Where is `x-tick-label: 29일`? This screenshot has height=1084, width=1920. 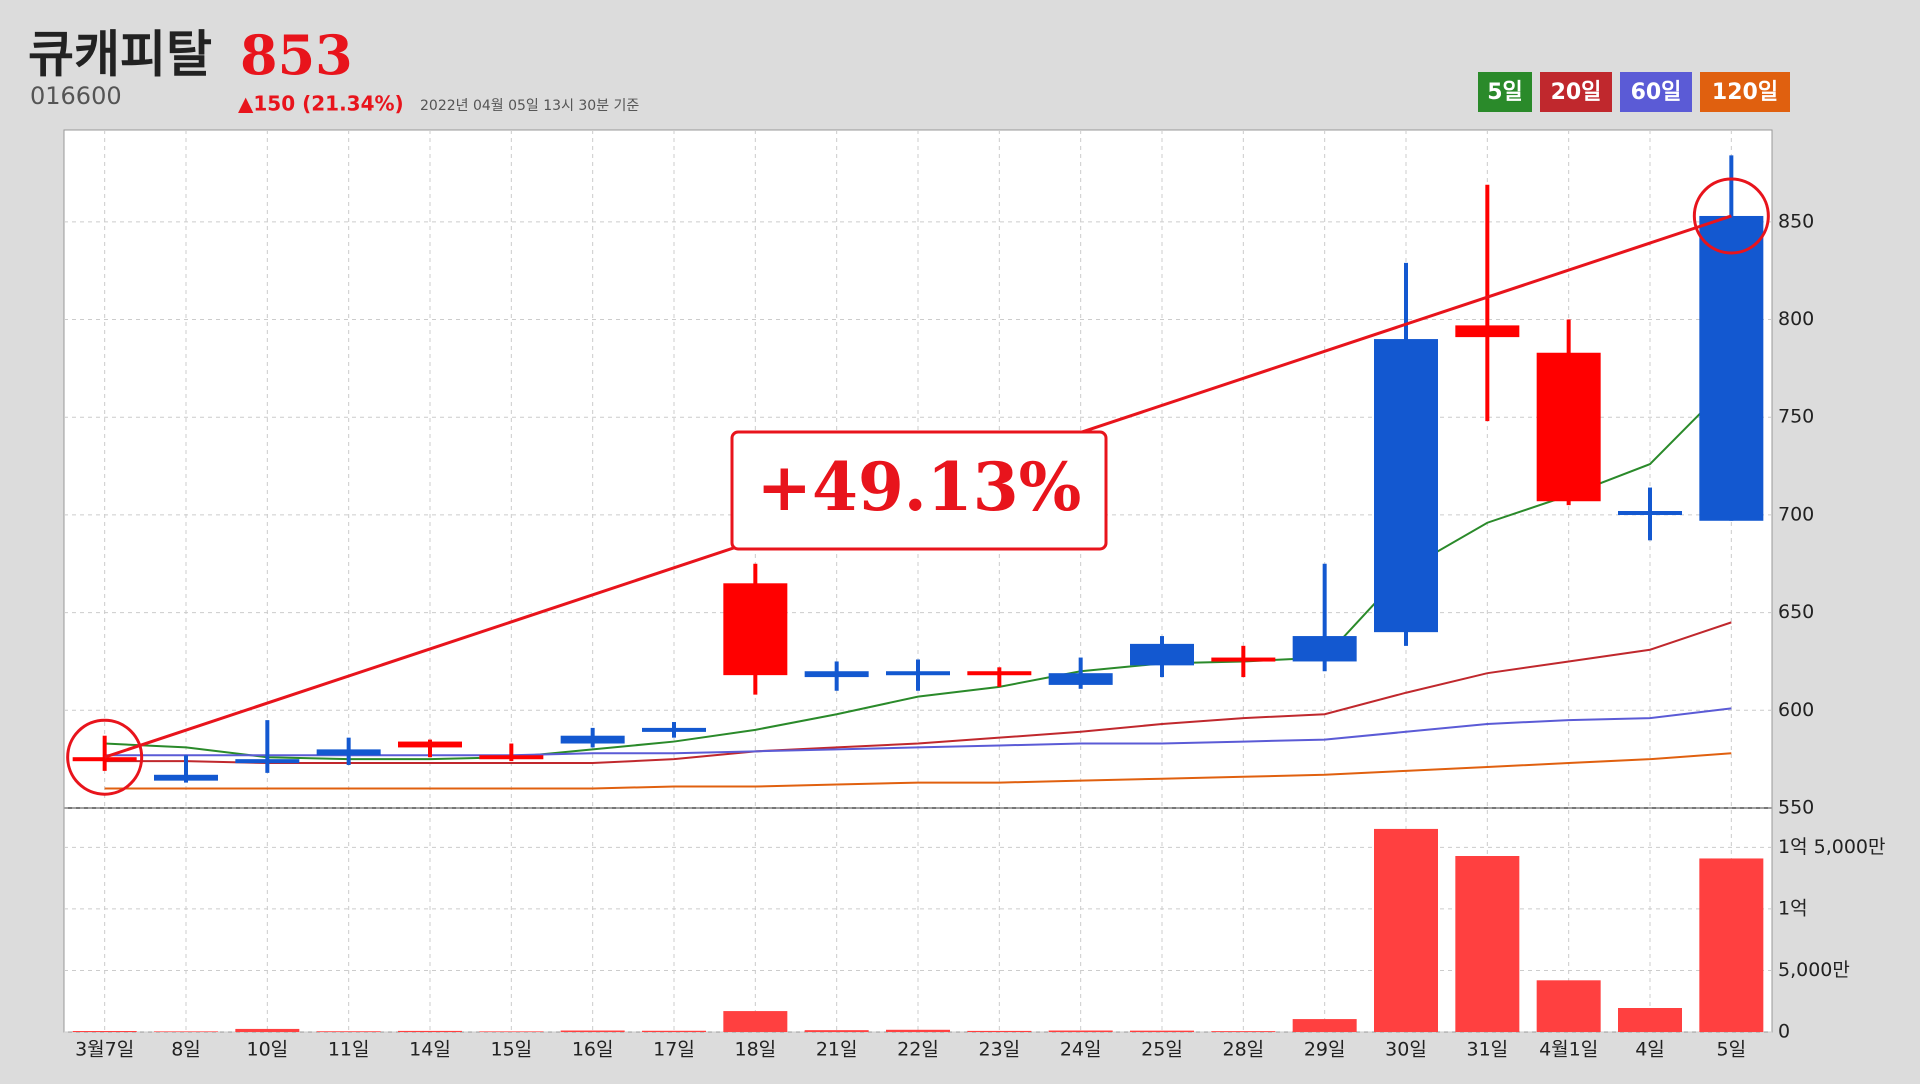
x-tick-label: 29일 is located at coordinates (1325, 1050).